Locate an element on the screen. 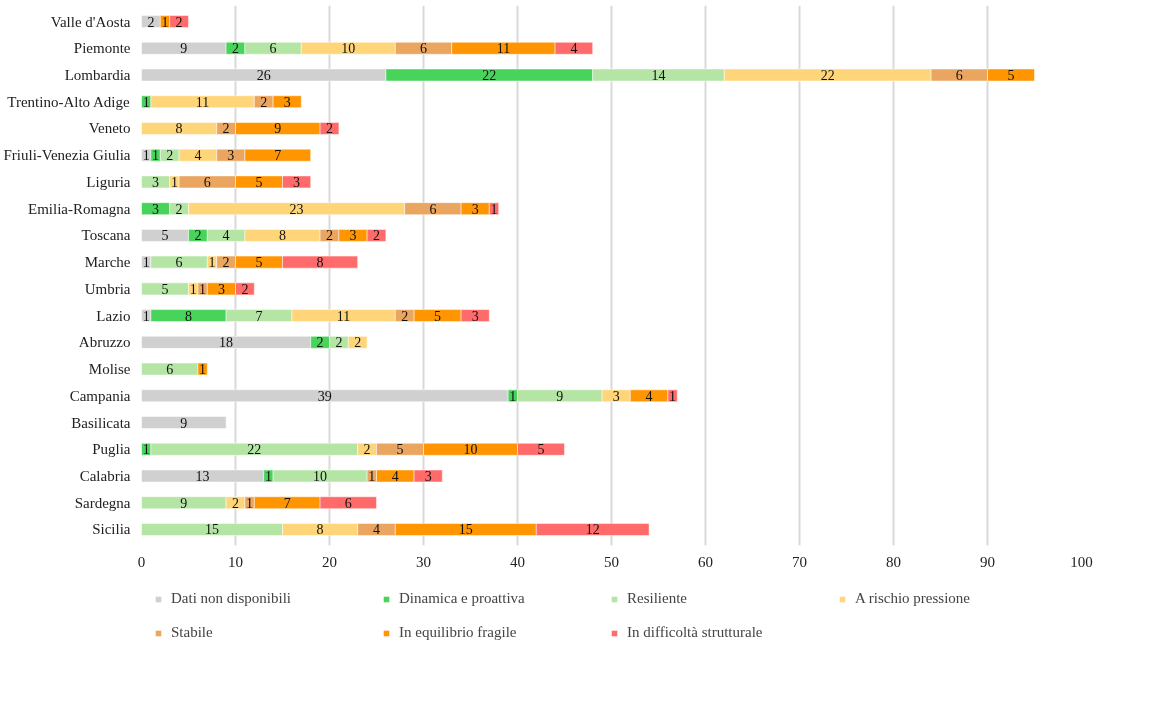 Image resolution: width=1163 pixels, height=713 pixels. y-tick-label: Umbria is located at coordinates (107, 288).